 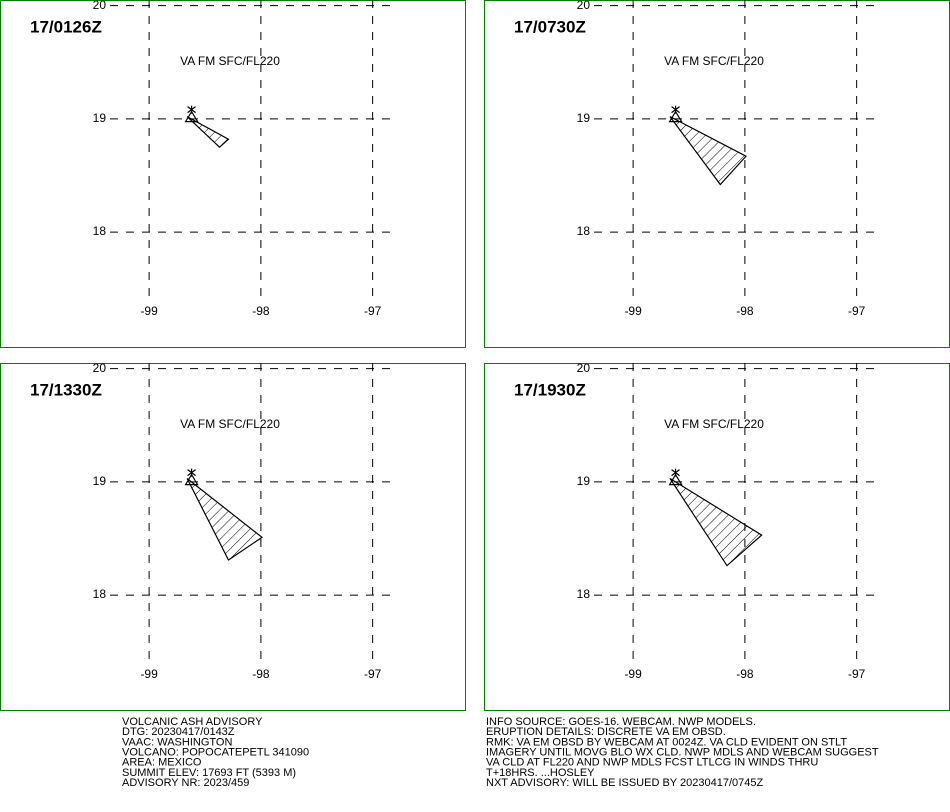 What do you see at coordinates (178, 732) in the screenshot?
I see `advisory-line: DTG: 20230417/0143Z` at bounding box center [178, 732].